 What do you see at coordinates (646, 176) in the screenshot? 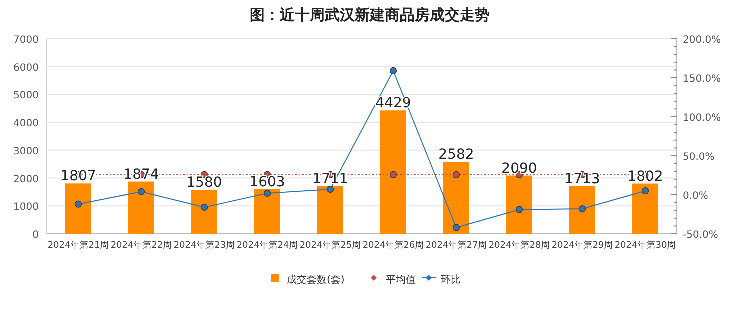
I see `data-label: 1802` at bounding box center [646, 176].